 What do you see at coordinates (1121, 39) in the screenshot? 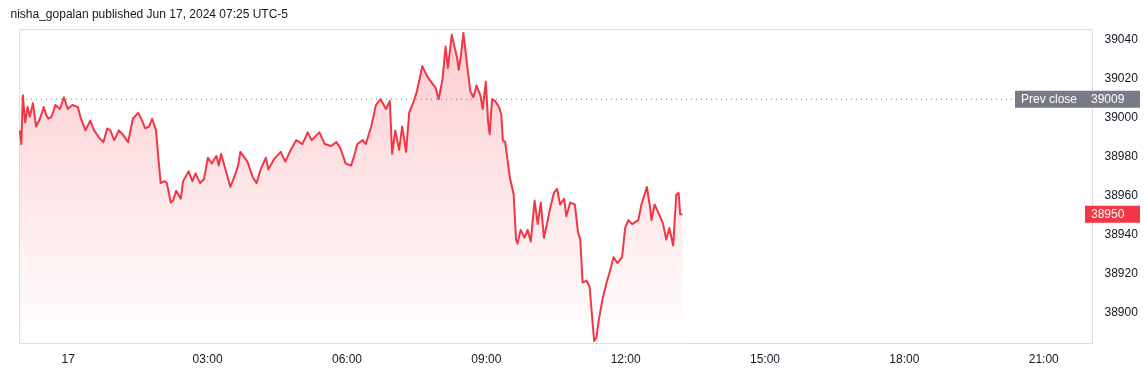
I see `y-tick-label: 39040` at bounding box center [1121, 39].